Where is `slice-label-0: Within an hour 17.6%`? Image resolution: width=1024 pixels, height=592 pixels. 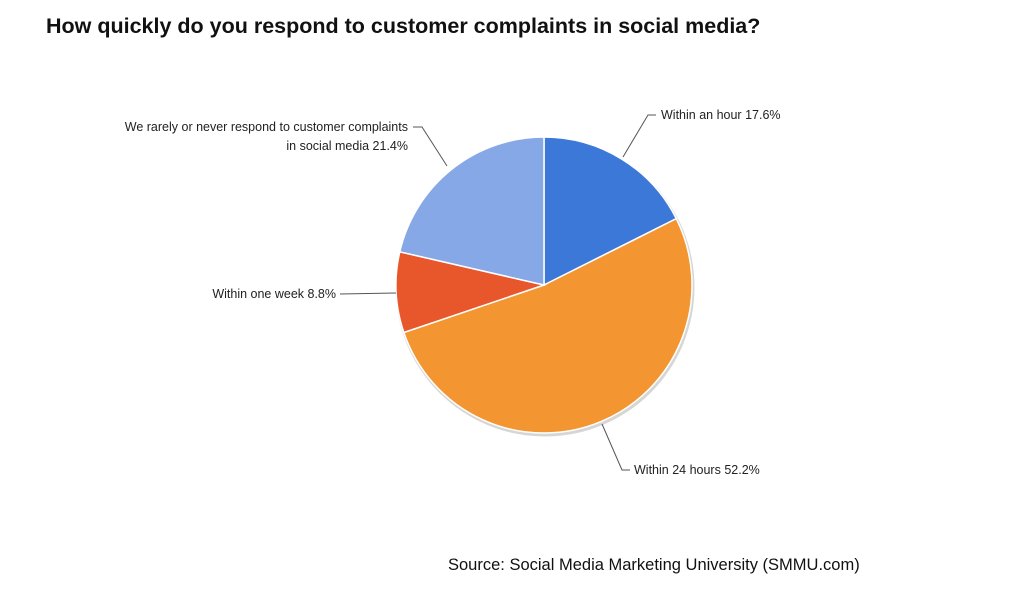
slice-label-0: Within an hour 17.6% is located at coordinates (721, 115).